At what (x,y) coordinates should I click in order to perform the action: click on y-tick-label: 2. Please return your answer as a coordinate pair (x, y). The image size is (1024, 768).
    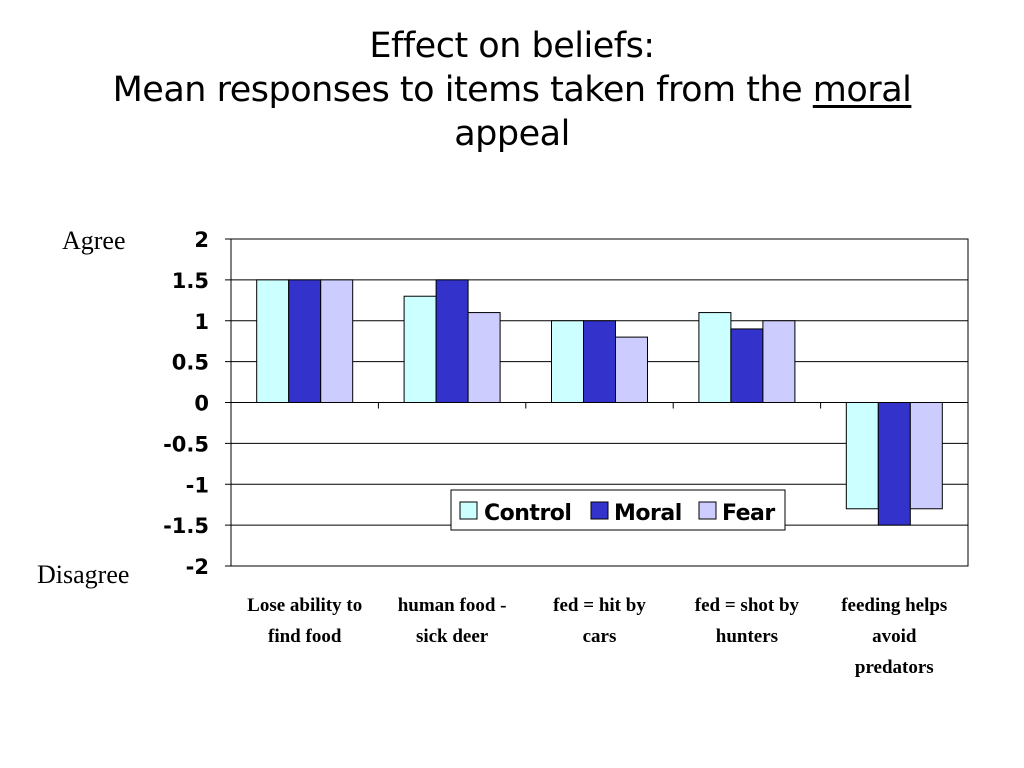
    Looking at the image, I should click on (201, 240).